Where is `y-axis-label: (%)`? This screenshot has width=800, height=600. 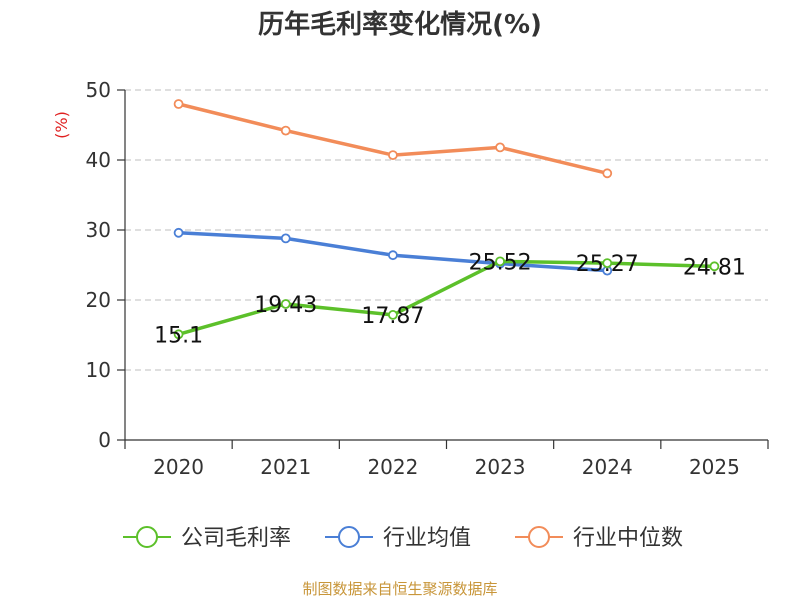
y-axis-label: (%) is located at coordinates (61, 125).